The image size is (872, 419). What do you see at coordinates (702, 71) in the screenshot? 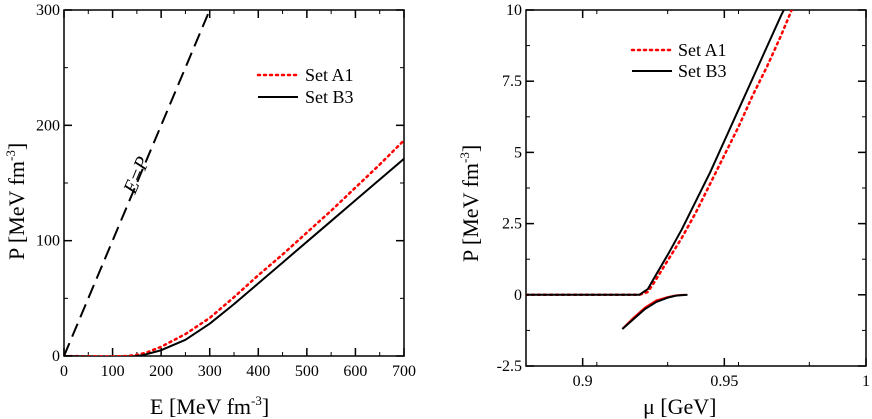
I see `legend-label-set-b3-right: Set B3` at bounding box center [702, 71].